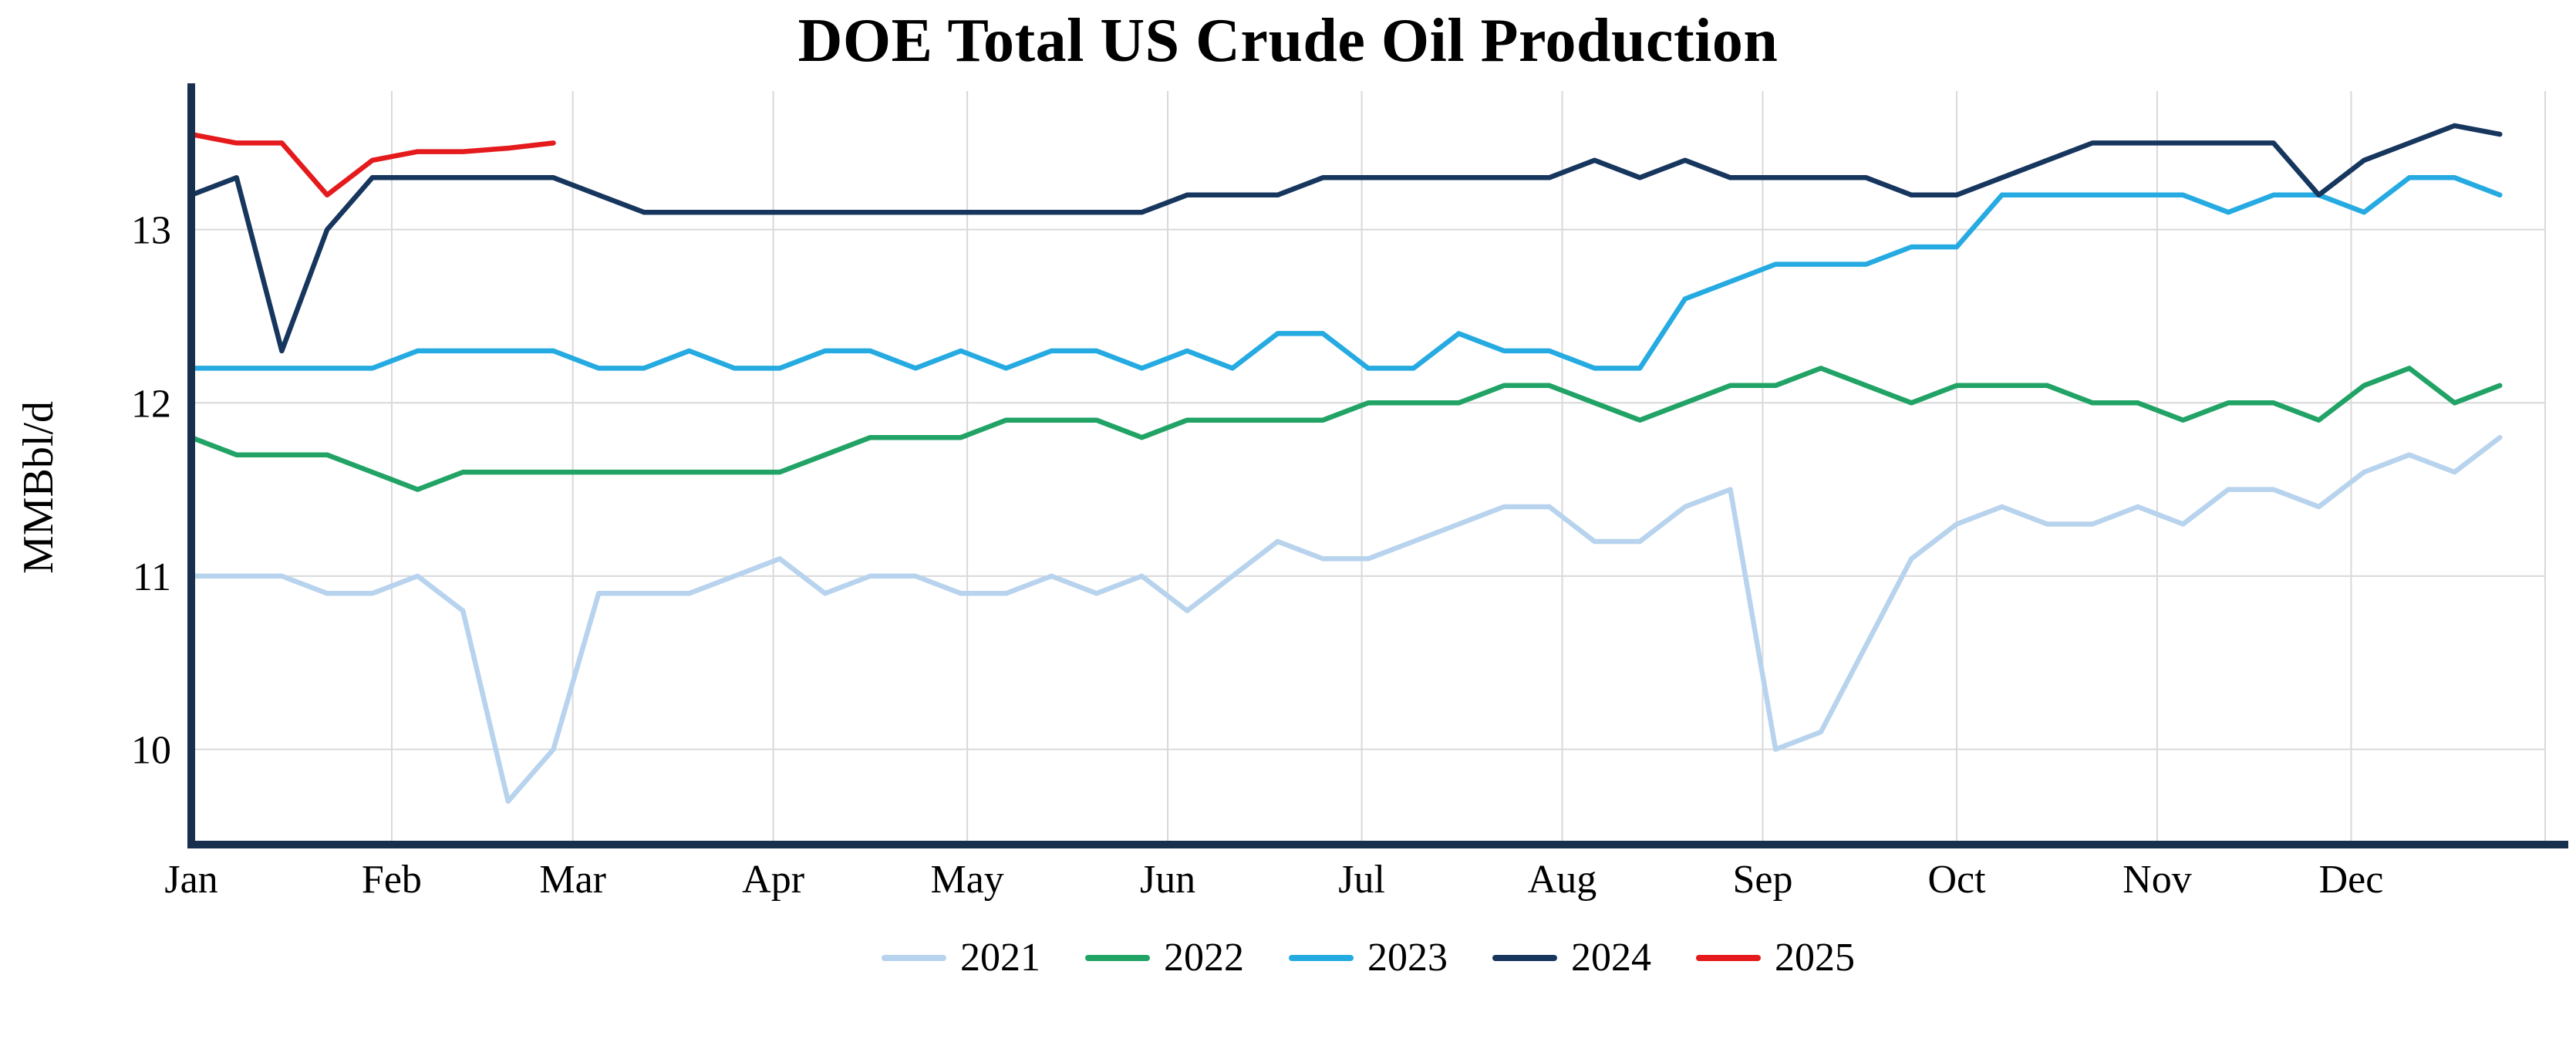  What do you see at coordinates (1956, 880) in the screenshot?
I see `x-tick-label-Oct: Oct` at bounding box center [1956, 880].